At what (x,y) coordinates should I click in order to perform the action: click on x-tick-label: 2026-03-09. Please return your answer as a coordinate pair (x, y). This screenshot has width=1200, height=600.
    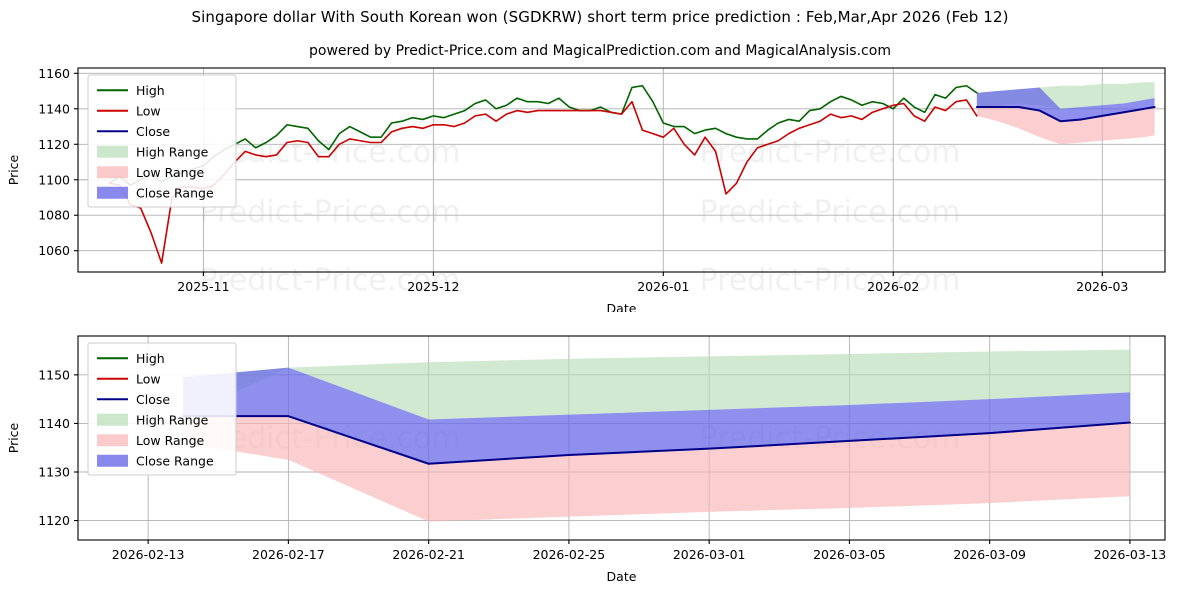
    Looking at the image, I should click on (989, 554).